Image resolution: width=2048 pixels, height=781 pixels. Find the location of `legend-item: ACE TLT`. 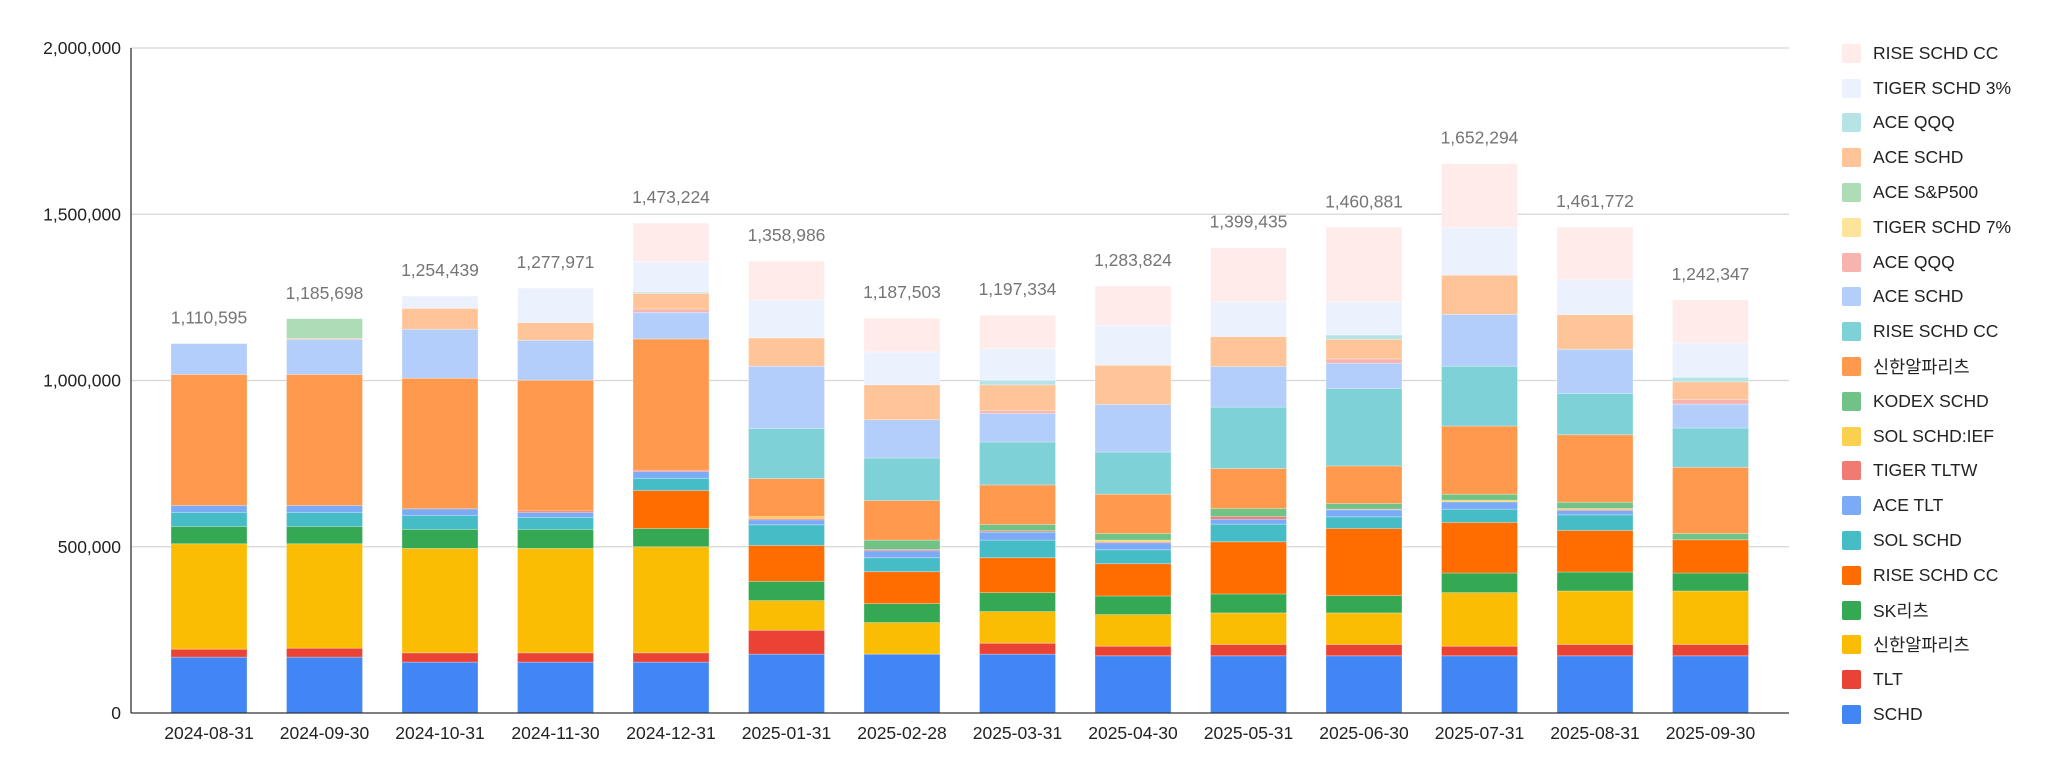

legend-item: ACE TLT is located at coordinates (1926, 505).